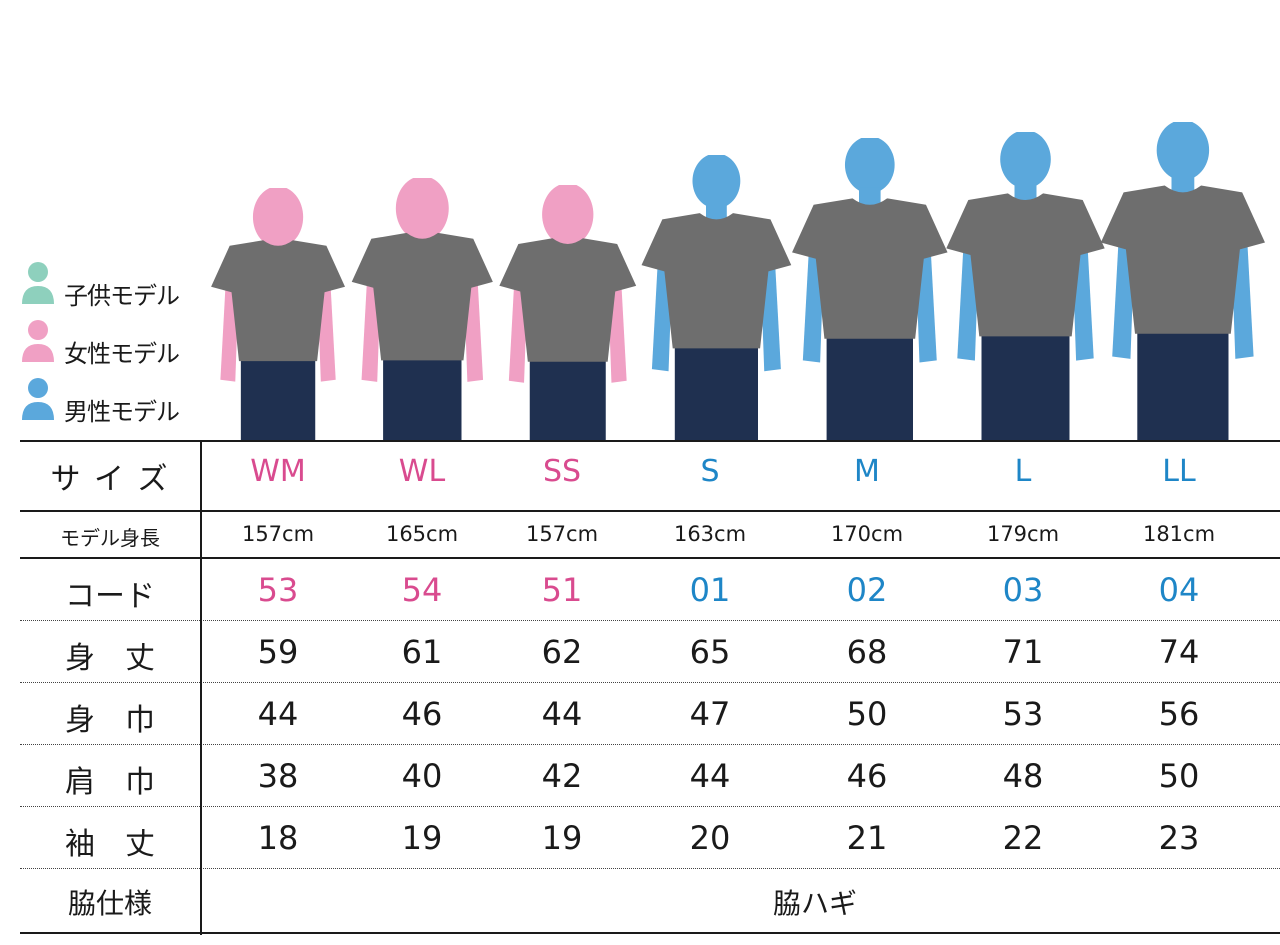 The image size is (1280, 945). Describe the element at coordinates (110, 658) in the screenshot. I see `label-body-length: 身 丈` at that location.